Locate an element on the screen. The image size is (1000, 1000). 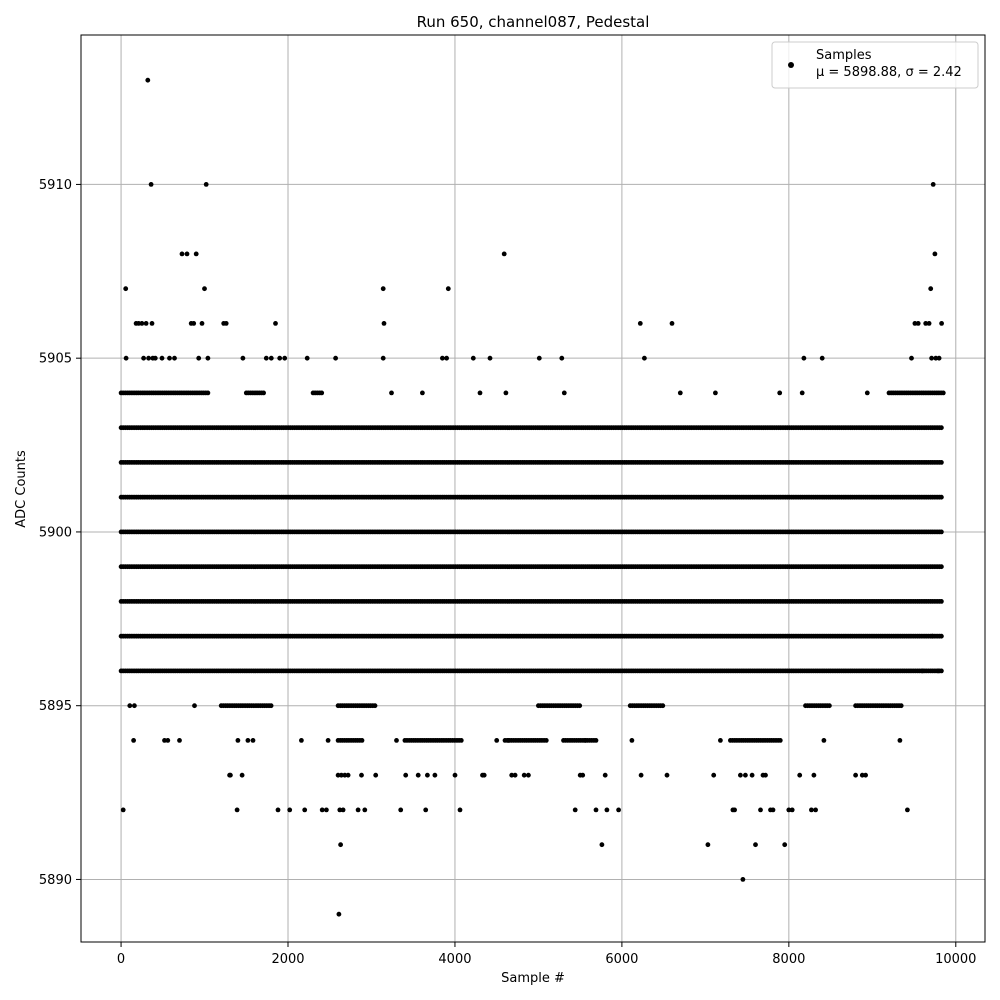
legend-stats: μ = 5898.88, σ = 2.42 is located at coordinates (889, 72).